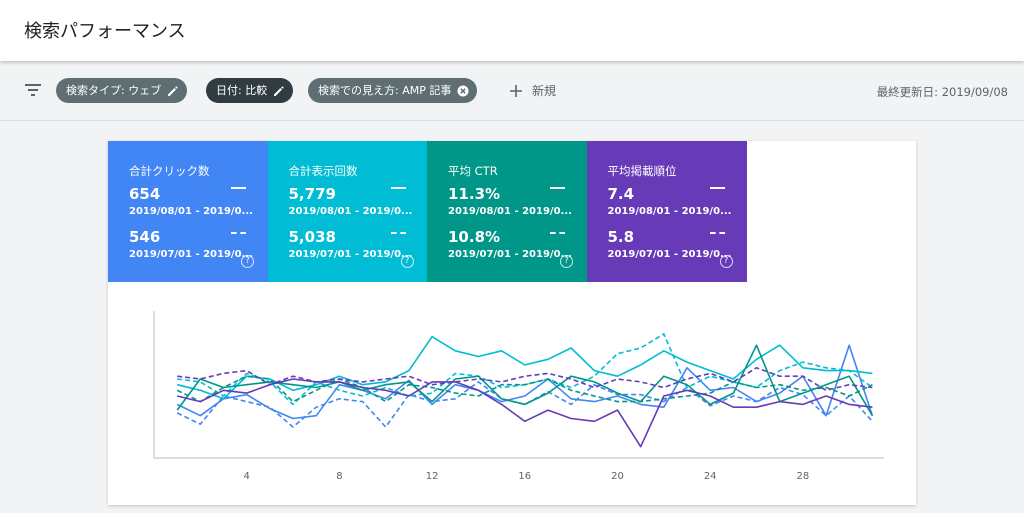 The height and width of the screenshot is (513, 1024). Describe the element at coordinates (621, 237) in the screenshot. I see `metric-previous-value: 5.8` at that location.